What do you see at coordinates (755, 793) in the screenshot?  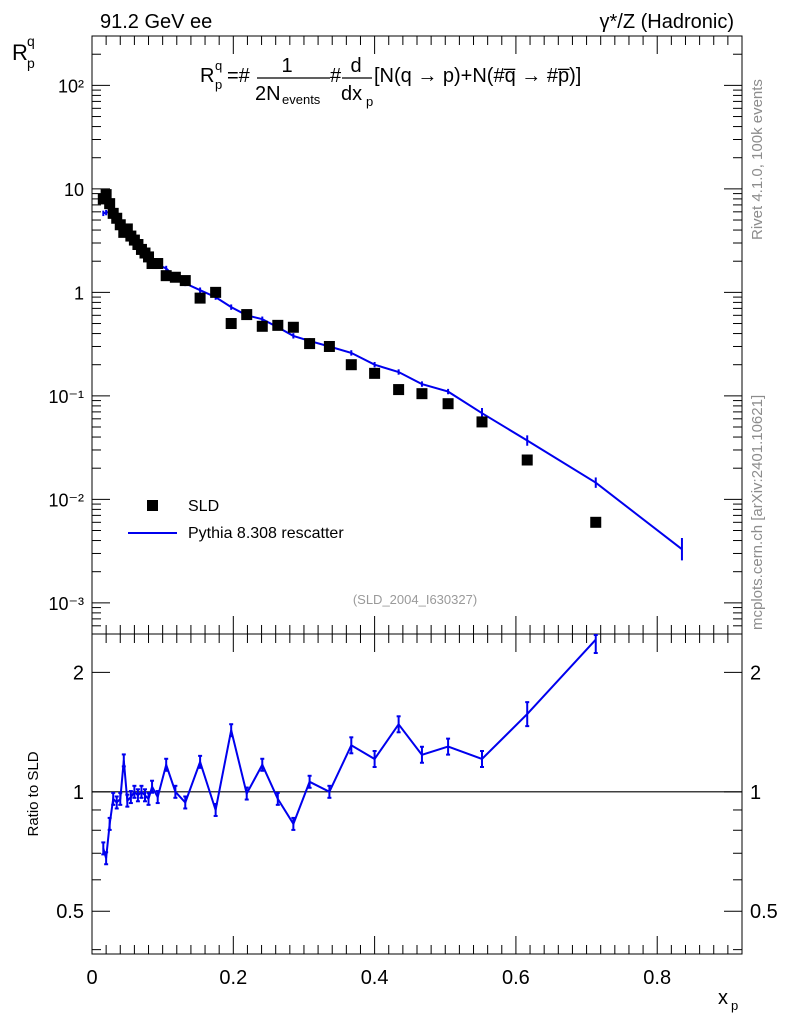 I see `ratio-ytick-label-right: 1` at bounding box center [755, 793].